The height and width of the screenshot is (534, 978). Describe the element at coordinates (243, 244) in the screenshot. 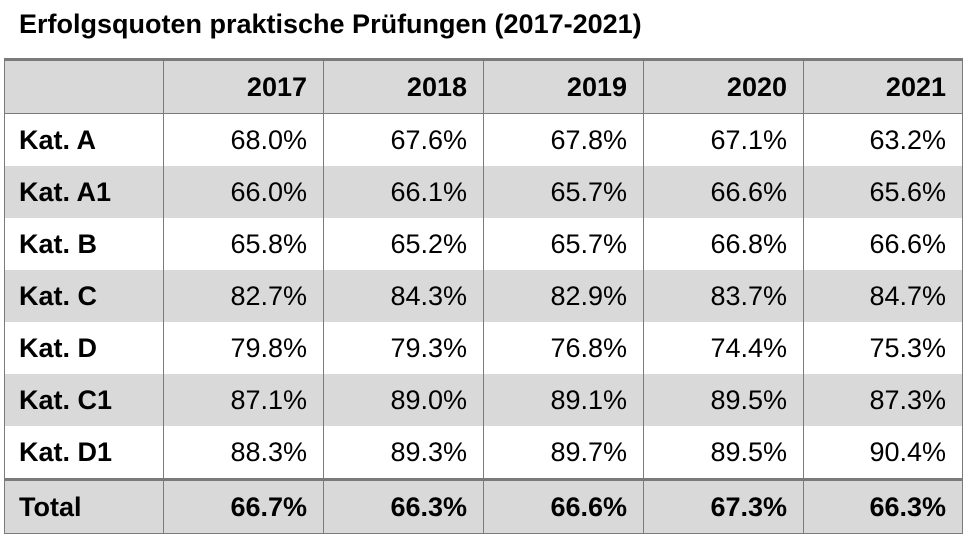

I see `table-cell: 65.8%` at that location.